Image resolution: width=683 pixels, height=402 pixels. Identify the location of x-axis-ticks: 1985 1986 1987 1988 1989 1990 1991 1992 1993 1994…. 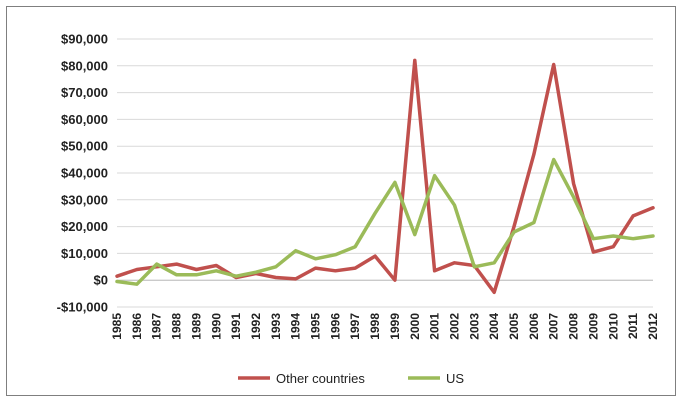
(385, 326).